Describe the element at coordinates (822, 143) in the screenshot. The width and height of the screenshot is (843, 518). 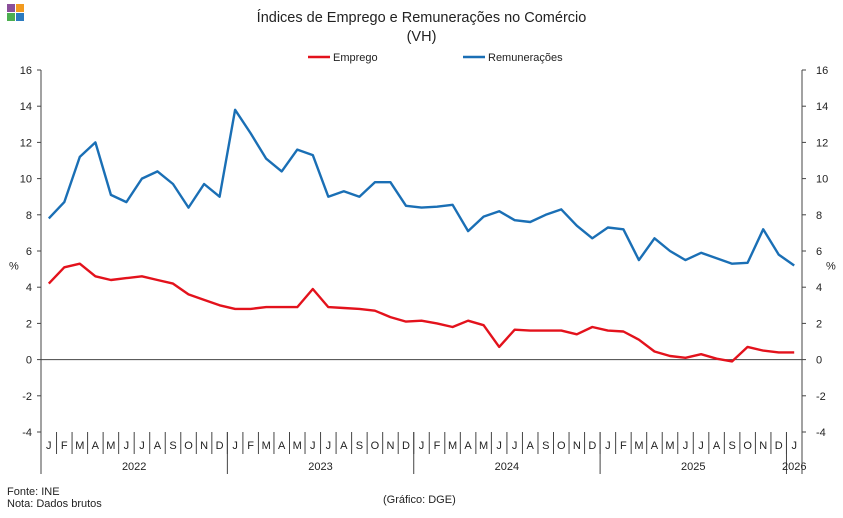
I see `y-tick-label-right: 12` at that location.